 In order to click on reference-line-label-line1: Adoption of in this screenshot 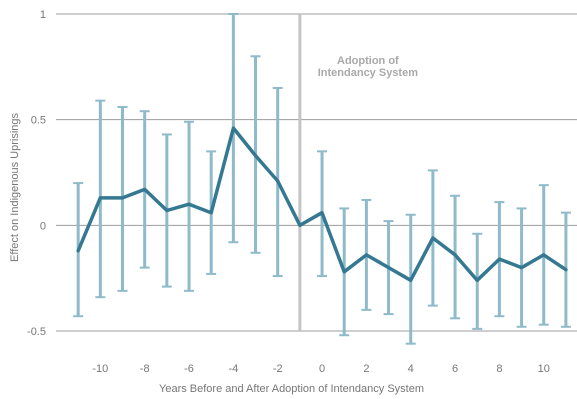, I will do `click(368, 61)`.